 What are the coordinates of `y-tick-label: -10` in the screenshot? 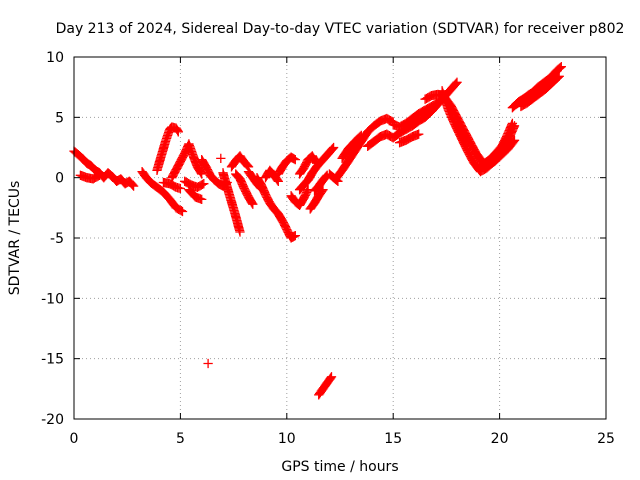 It's located at (52, 299).